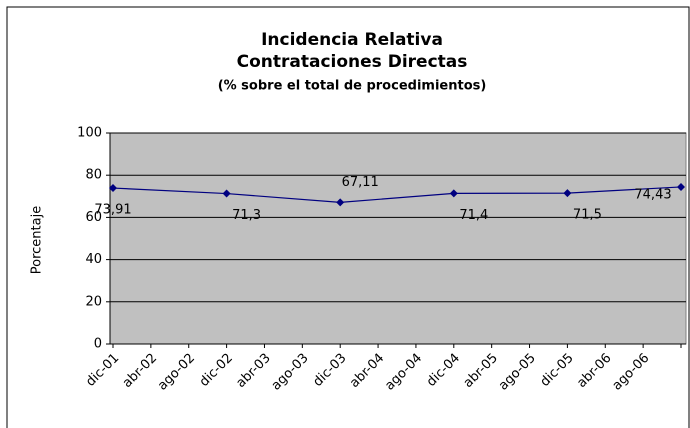  I want to click on x-tick-label: ago-04, so click(403, 372).